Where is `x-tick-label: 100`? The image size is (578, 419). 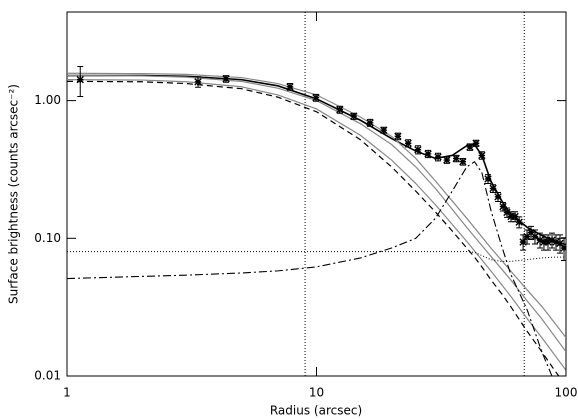 x-tick-label: 100 is located at coordinates (566, 393).